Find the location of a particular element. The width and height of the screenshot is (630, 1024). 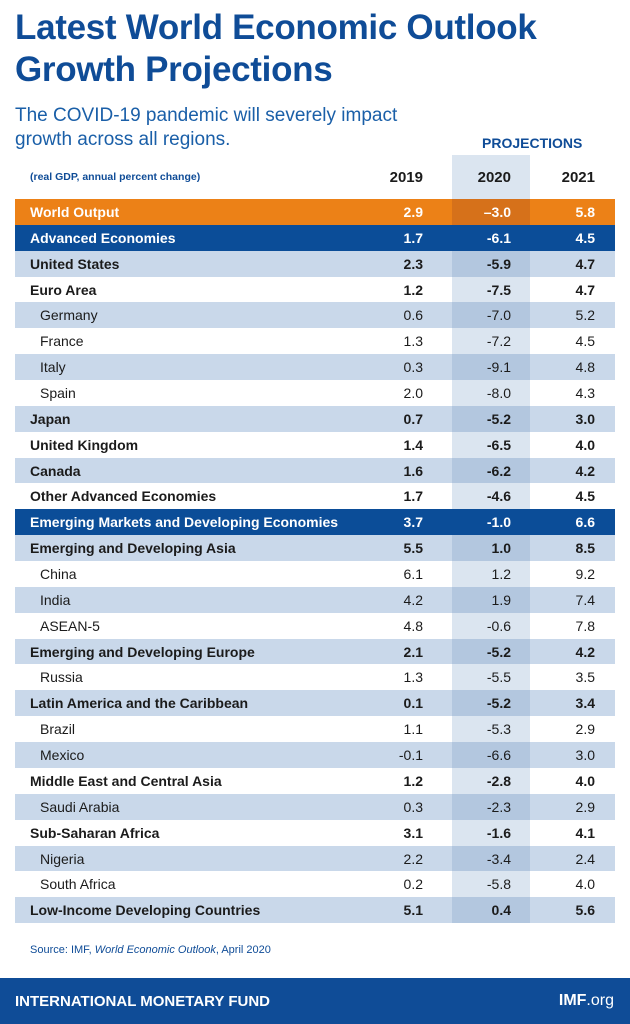

year-header: 2019 is located at coordinates (406, 177).